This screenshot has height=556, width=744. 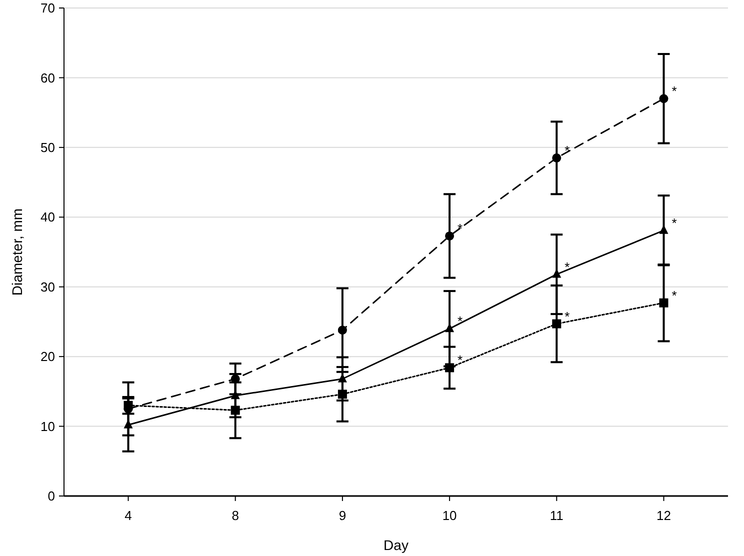 What do you see at coordinates (663, 515) in the screenshot?
I see `x-tick-label: 12` at bounding box center [663, 515].